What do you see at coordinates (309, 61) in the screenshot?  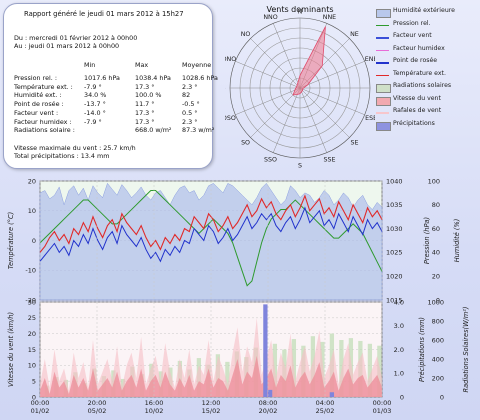 I see `rose-wind-area` at bounding box center [309, 61].